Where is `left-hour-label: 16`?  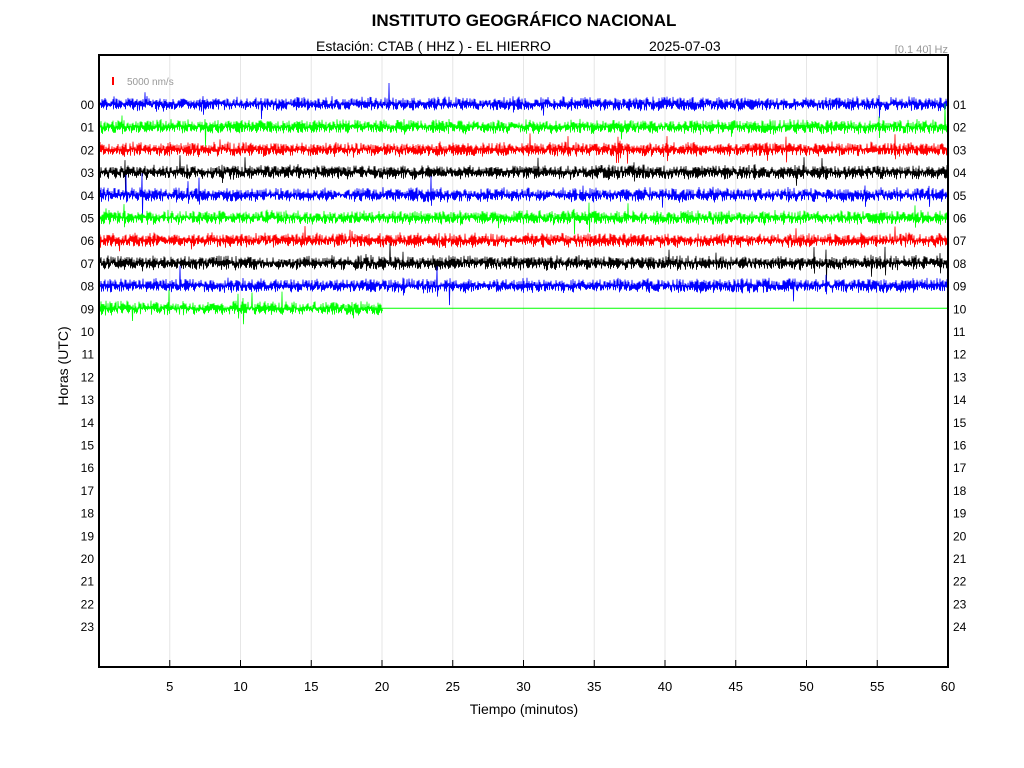
left-hour-label: 16 is located at coordinates (88, 468).